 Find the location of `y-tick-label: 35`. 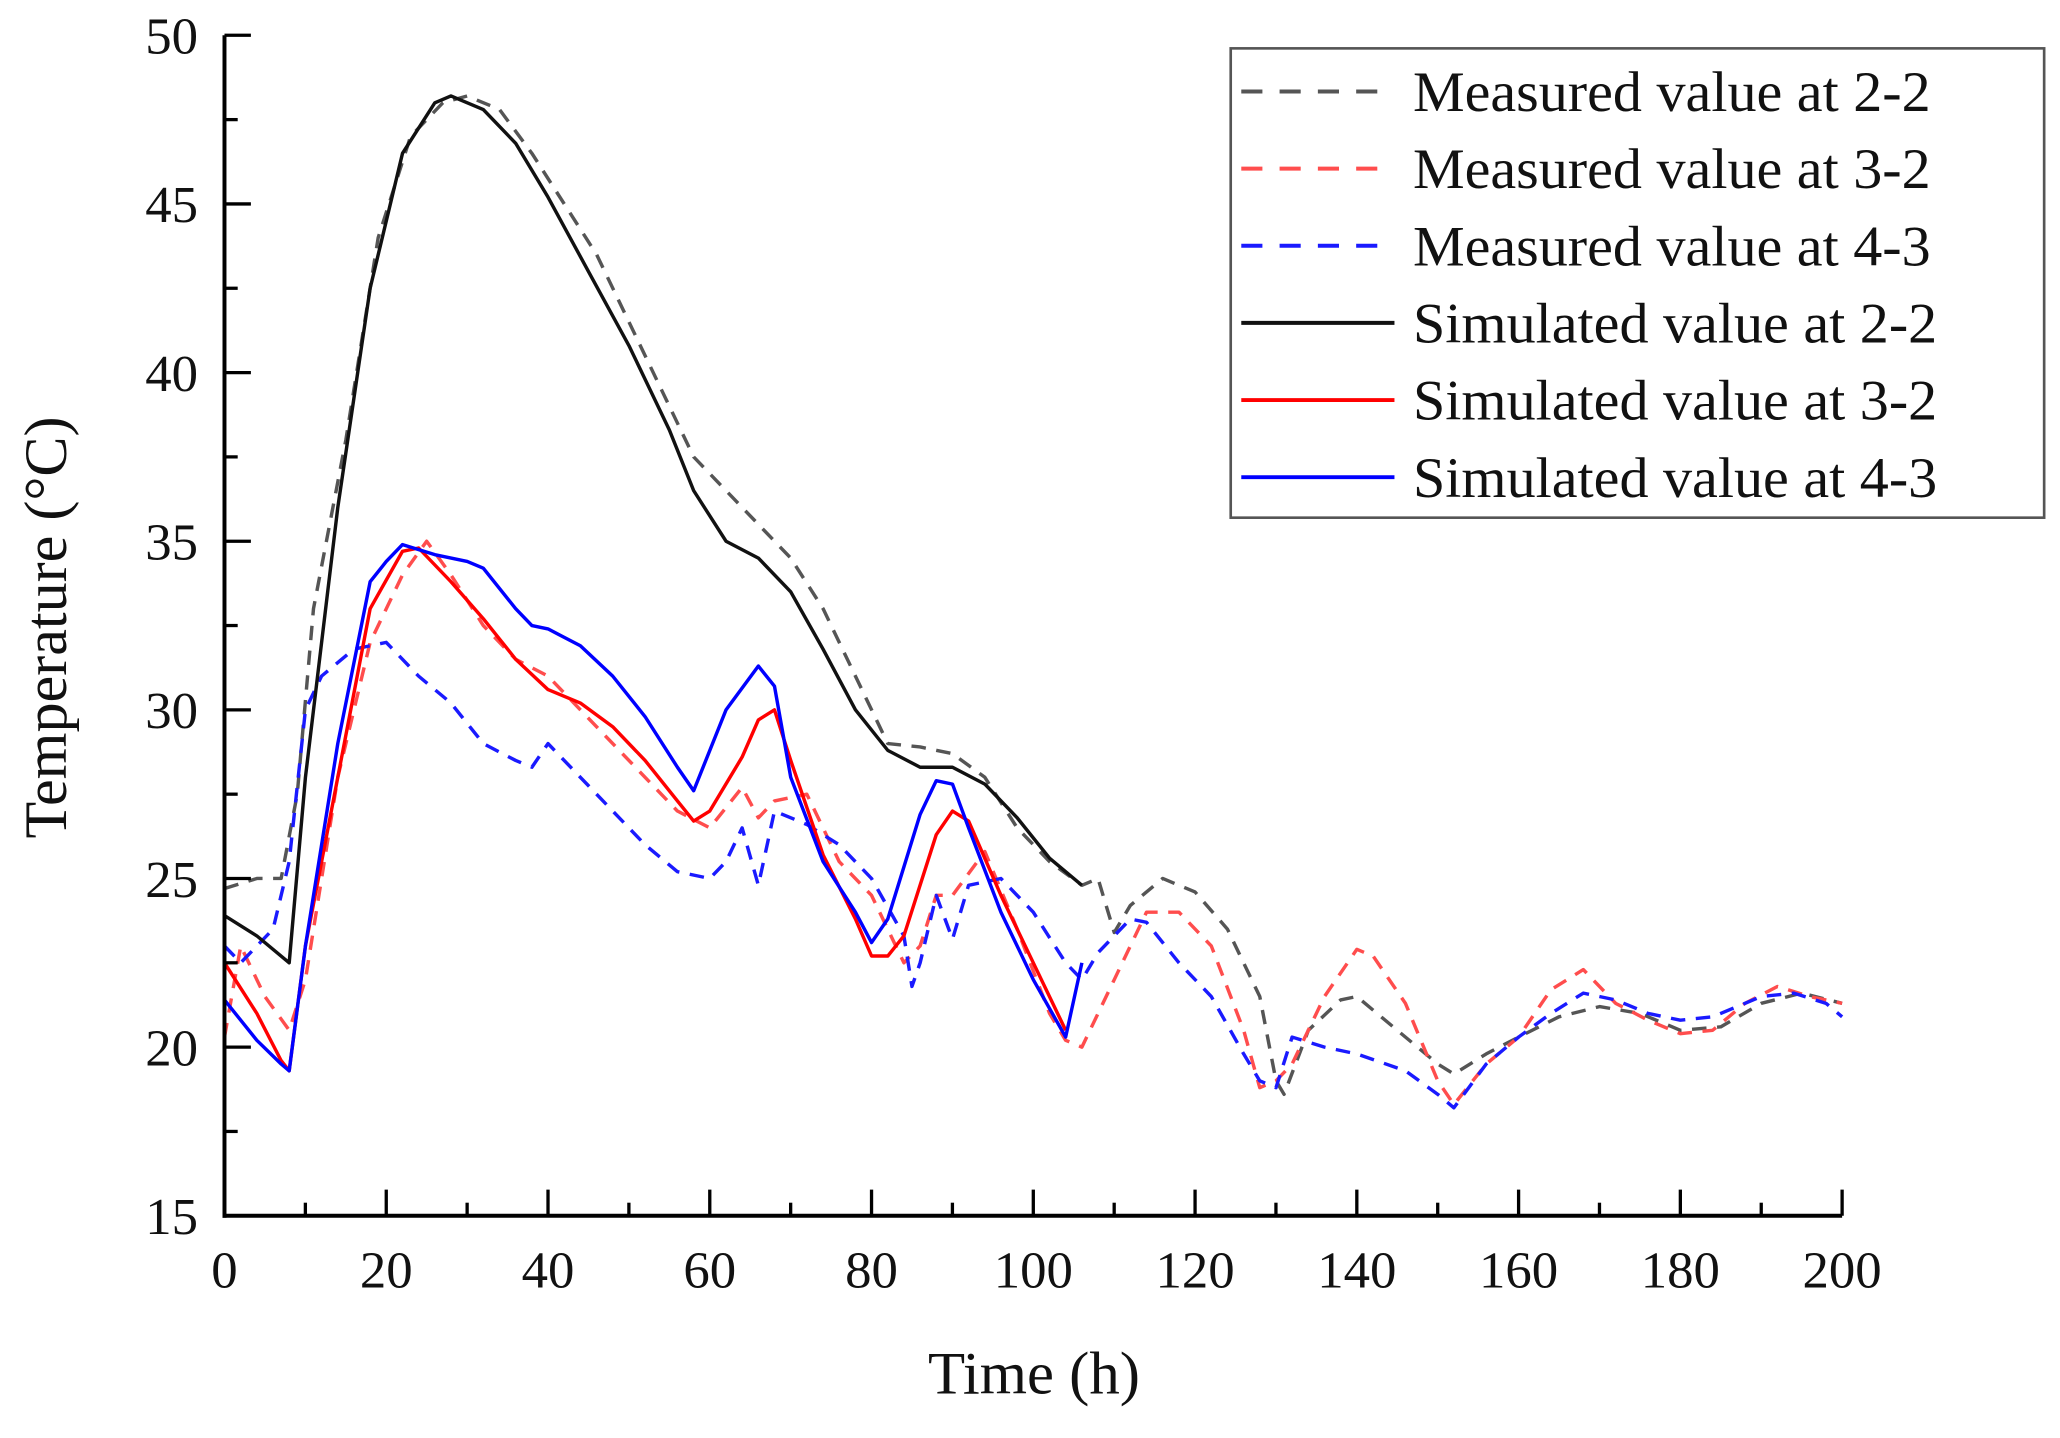

y-tick-label: 35 is located at coordinates (171, 543).